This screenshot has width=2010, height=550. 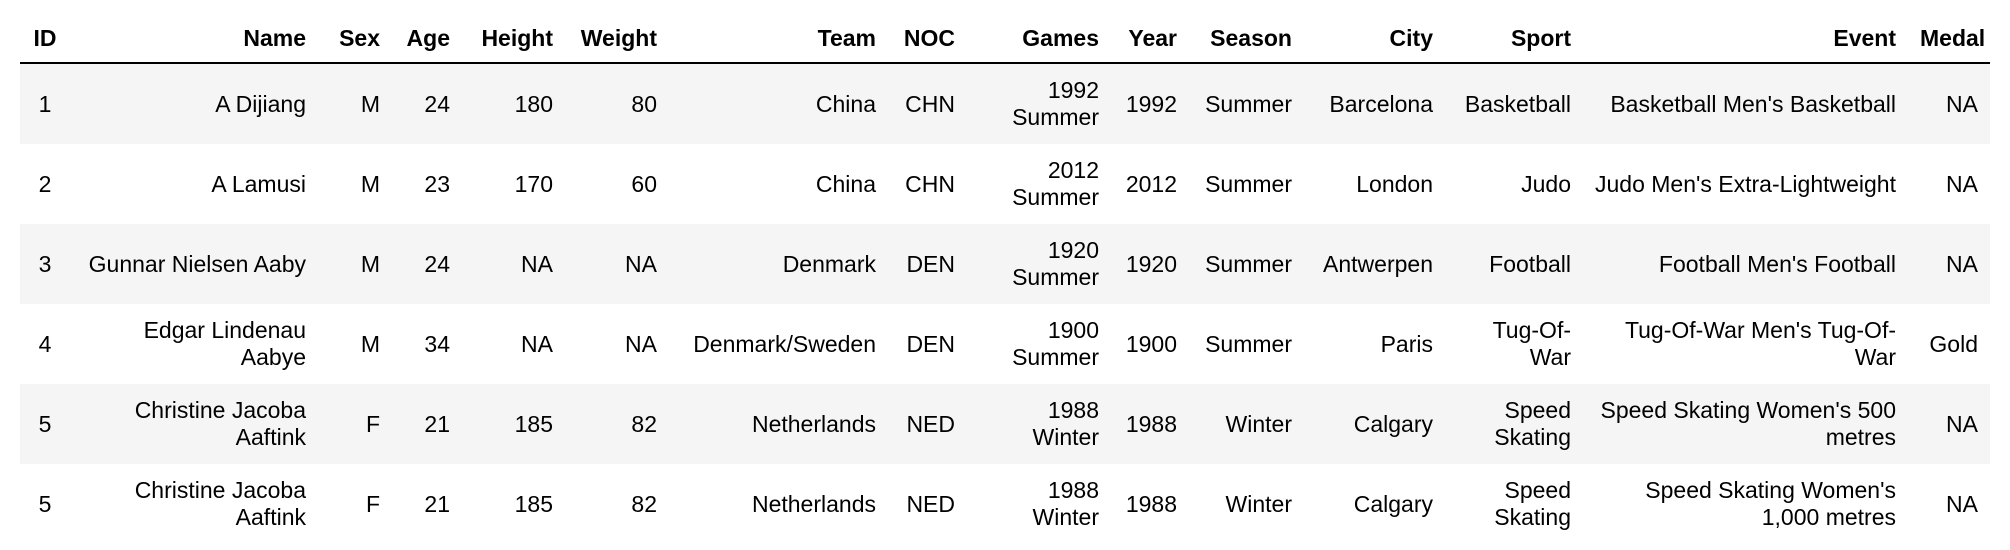 What do you see at coordinates (1745, 103) in the screenshot?
I see `cell-event: Basketball Men's Basketball` at bounding box center [1745, 103].